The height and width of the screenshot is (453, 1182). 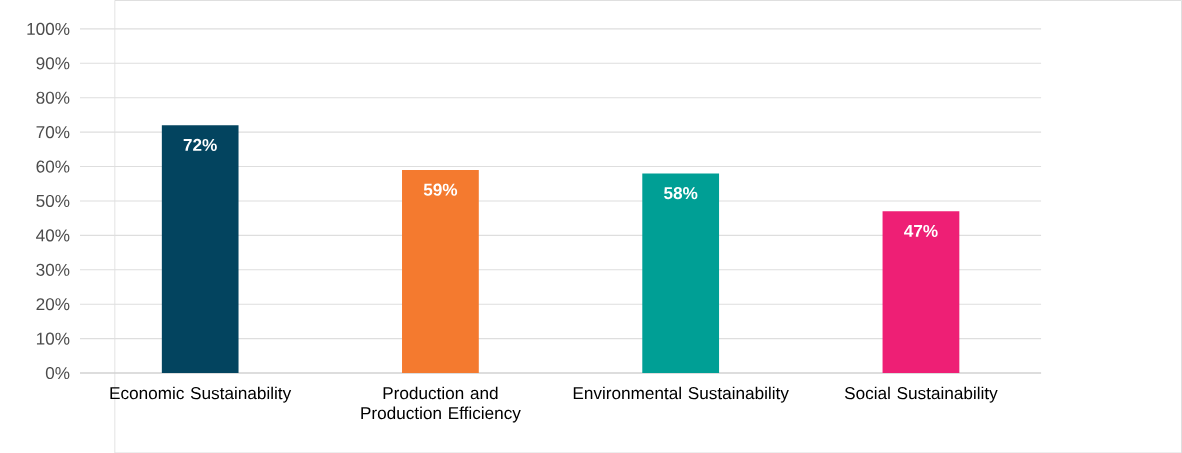 What do you see at coordinates (681, 192) in the screenshot?
I see `data-label: 58%` at bounding box center [681, 192].